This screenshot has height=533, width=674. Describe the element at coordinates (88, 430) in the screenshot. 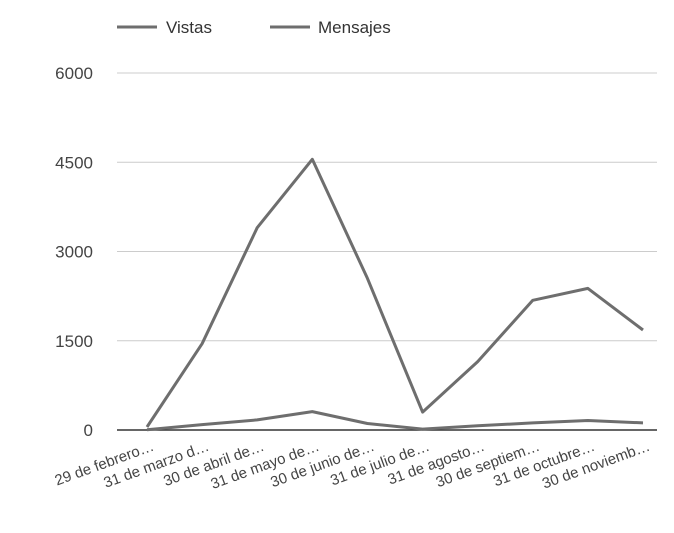

I see `y-tick-label: 0` at that location.